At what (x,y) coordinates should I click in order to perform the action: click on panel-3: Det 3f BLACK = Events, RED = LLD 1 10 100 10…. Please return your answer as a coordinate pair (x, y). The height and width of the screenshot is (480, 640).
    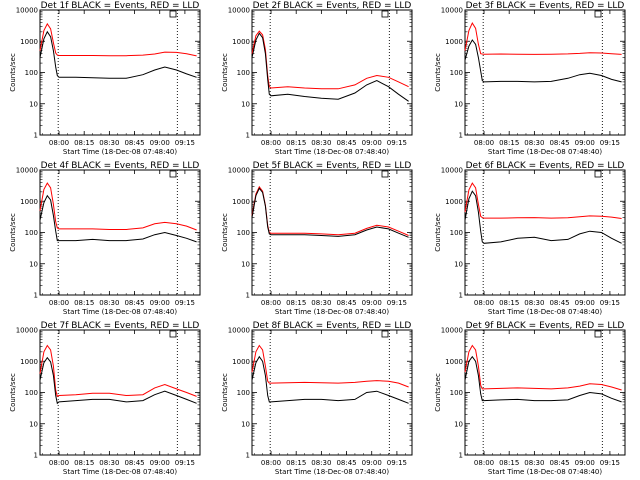
    Looking at the image, I should click on (530, 78).